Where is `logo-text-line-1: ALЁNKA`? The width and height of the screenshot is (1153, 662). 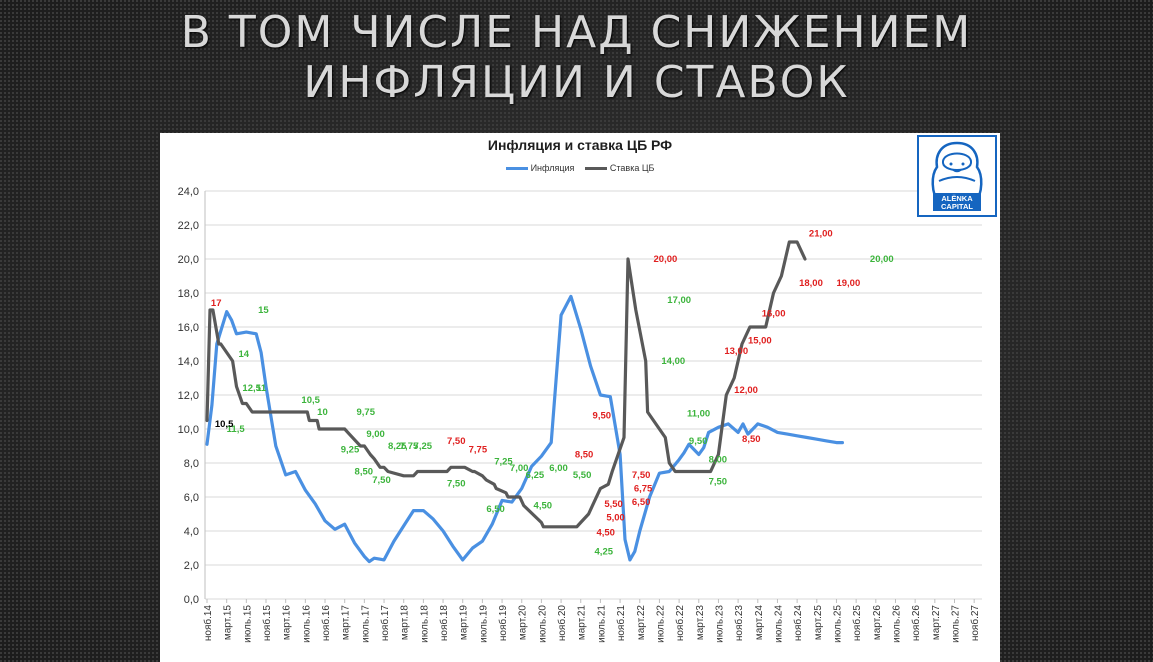
logo-text-line-1: ALЁNKA is located at coordinates (957, 198).